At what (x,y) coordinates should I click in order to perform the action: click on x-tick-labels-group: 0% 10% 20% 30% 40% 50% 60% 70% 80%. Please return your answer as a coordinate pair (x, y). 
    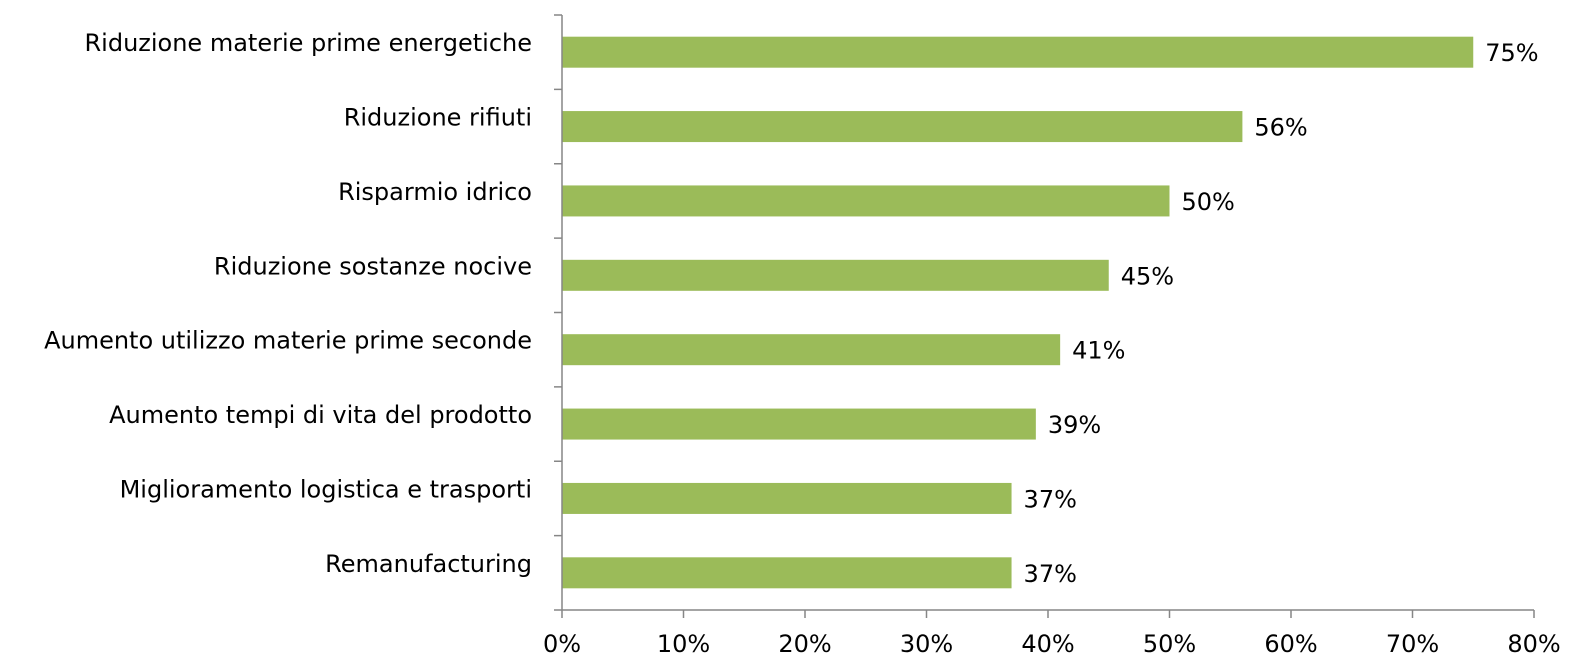
    Looking at the image, I should click on (1052, 644).